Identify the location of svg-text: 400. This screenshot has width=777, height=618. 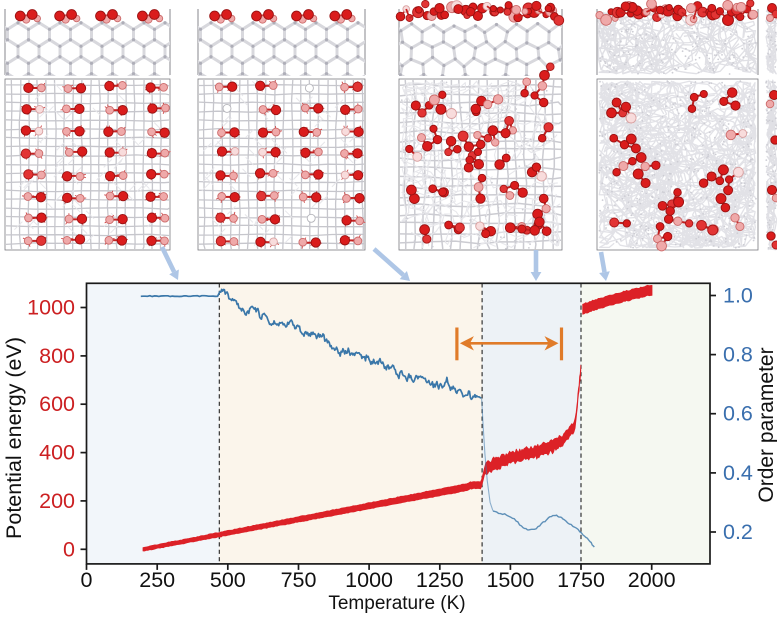
(57, 453).